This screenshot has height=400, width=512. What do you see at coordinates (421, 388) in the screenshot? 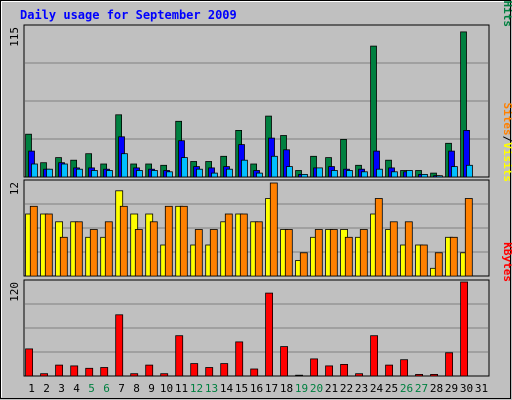
I see `x-tick-label-day-27: 27` at bounding box center [421, 388].